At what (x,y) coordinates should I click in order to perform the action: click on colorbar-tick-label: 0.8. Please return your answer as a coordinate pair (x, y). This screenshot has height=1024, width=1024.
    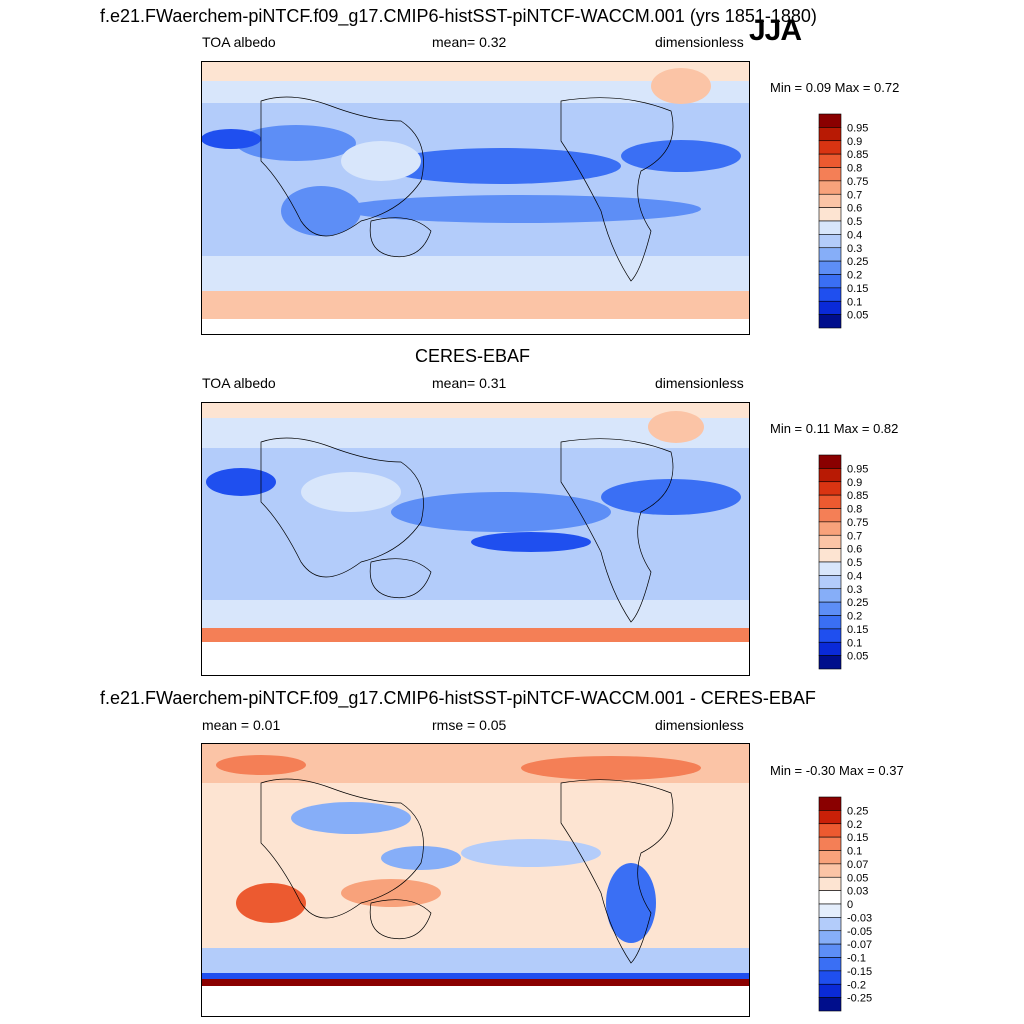
    Looking at the image, I should click on (854, 169).